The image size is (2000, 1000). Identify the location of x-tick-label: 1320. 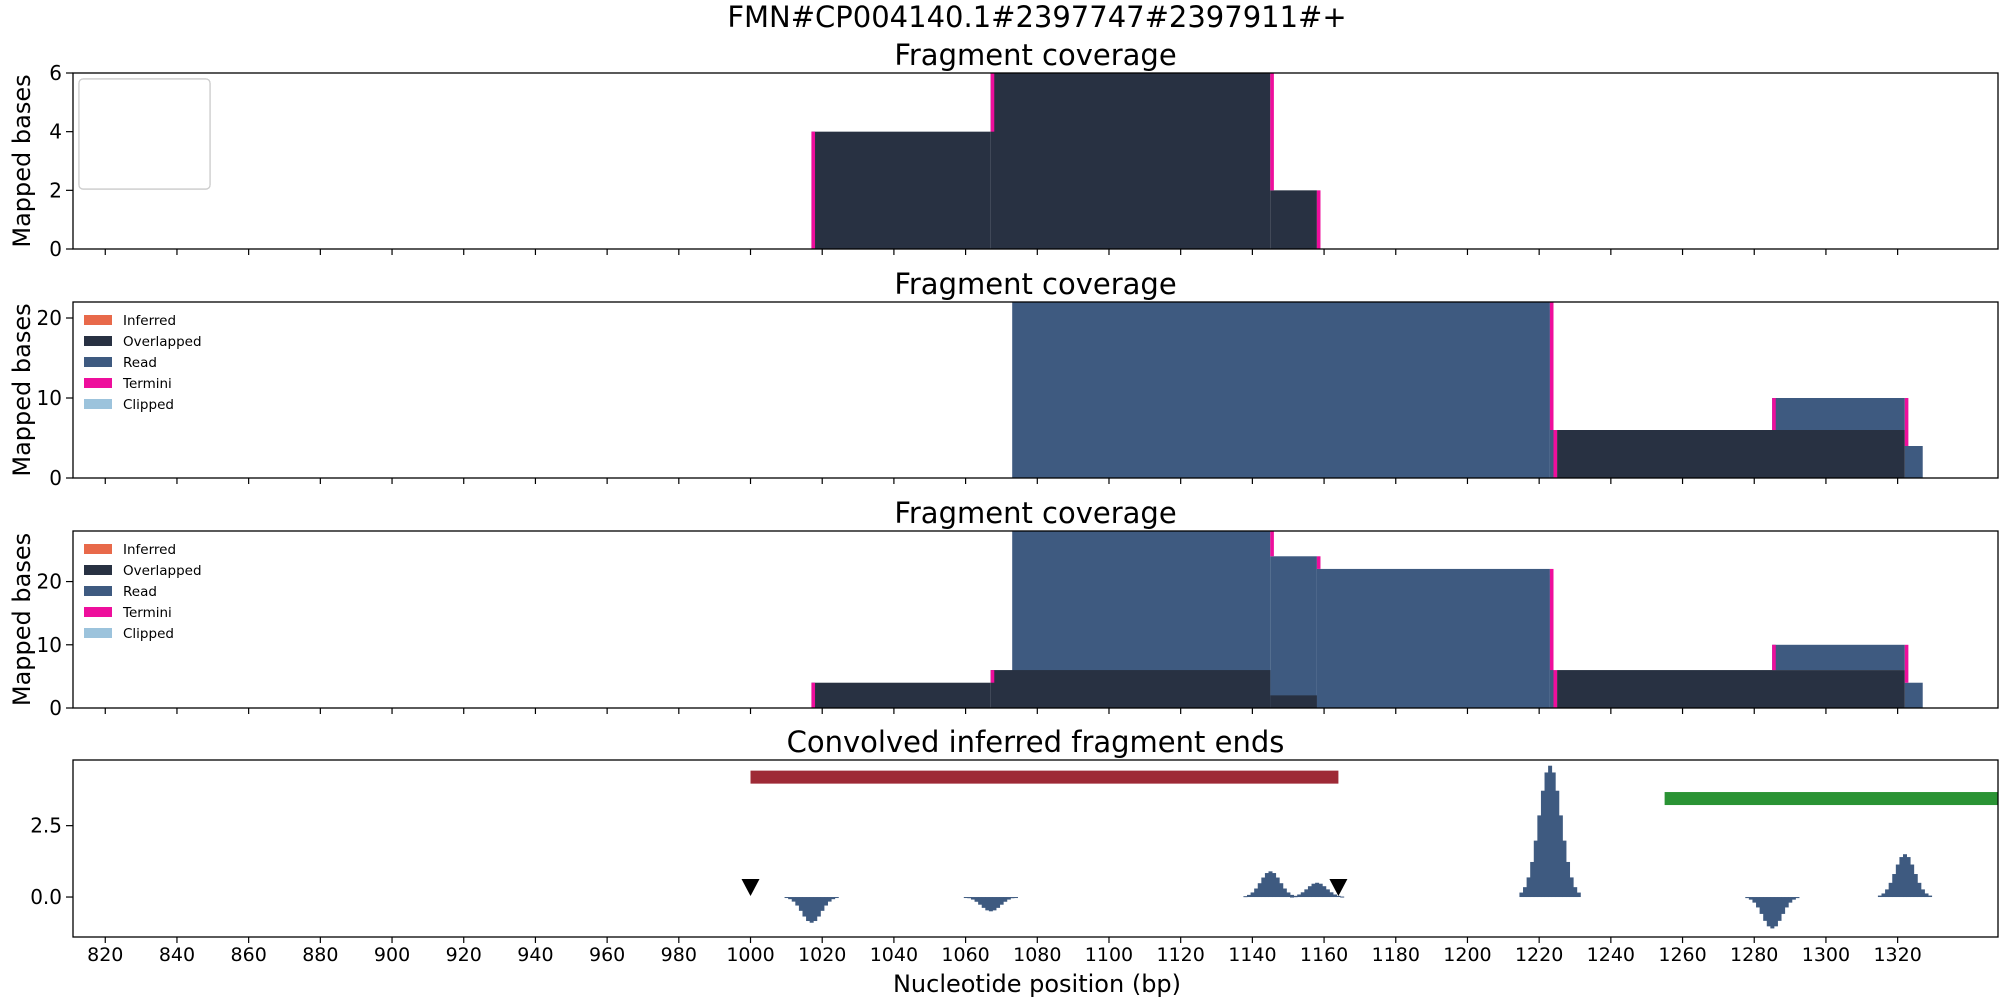
(1897, 955).